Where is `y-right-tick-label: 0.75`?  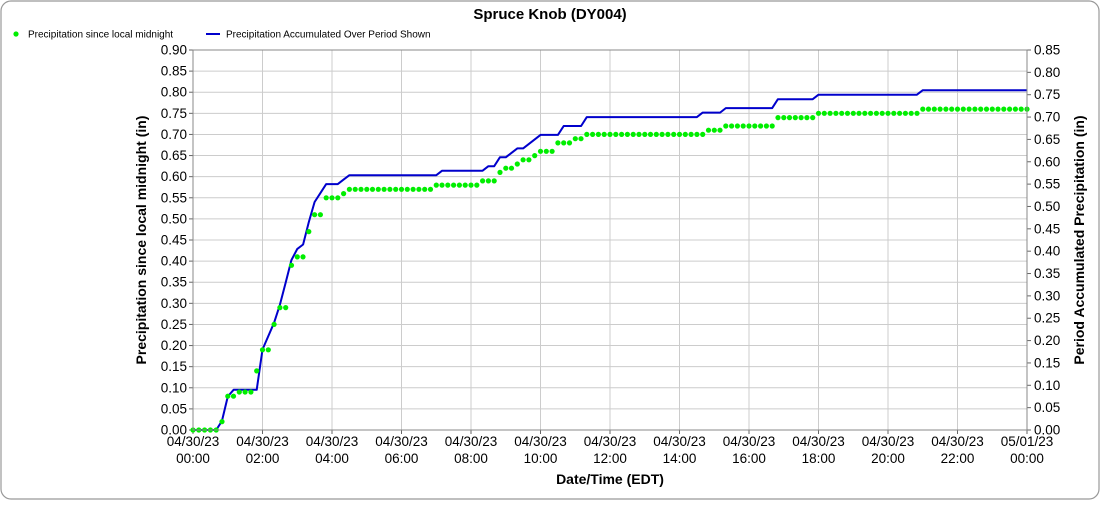 y-right-tick-label: 0.75 is located at coordinates (1047, 94).